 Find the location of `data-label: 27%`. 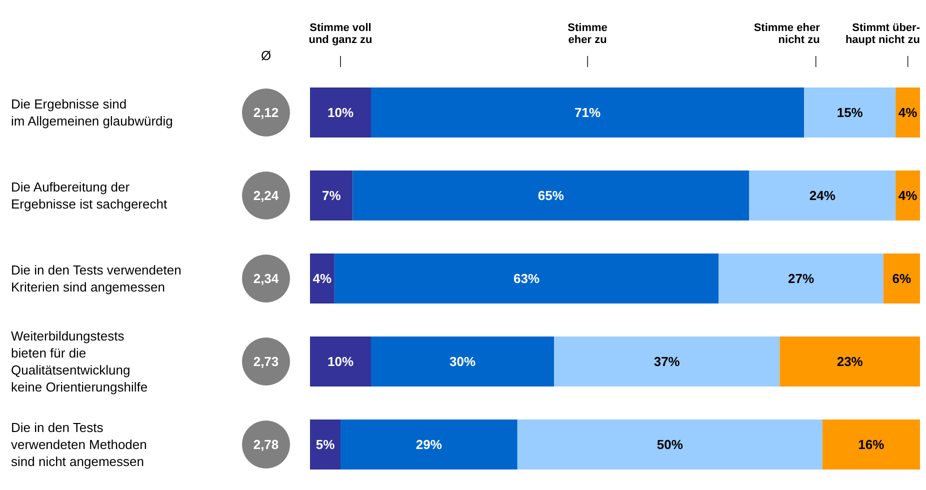

data-label: 27% is located at coordinates (801, 278).